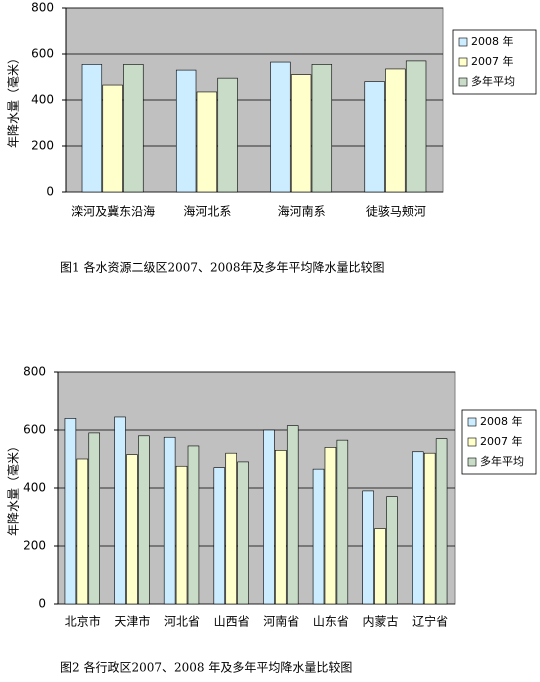 Image resolution: width=540 pixels, height=682 pixels. I want to click on x-tick-label: 徒骇马颊河, so click(396, 211).